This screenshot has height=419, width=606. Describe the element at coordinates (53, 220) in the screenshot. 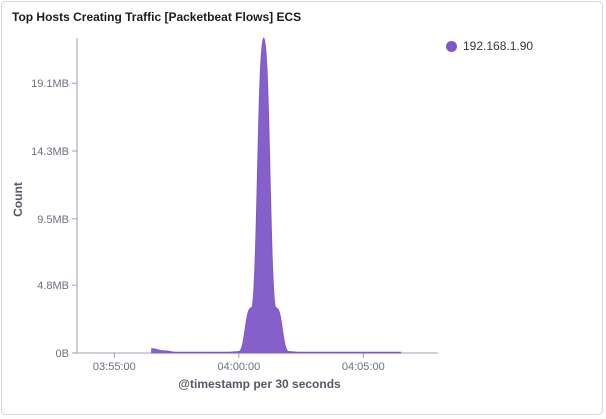

I see `y-tick-label: 9.5MB` at that location.